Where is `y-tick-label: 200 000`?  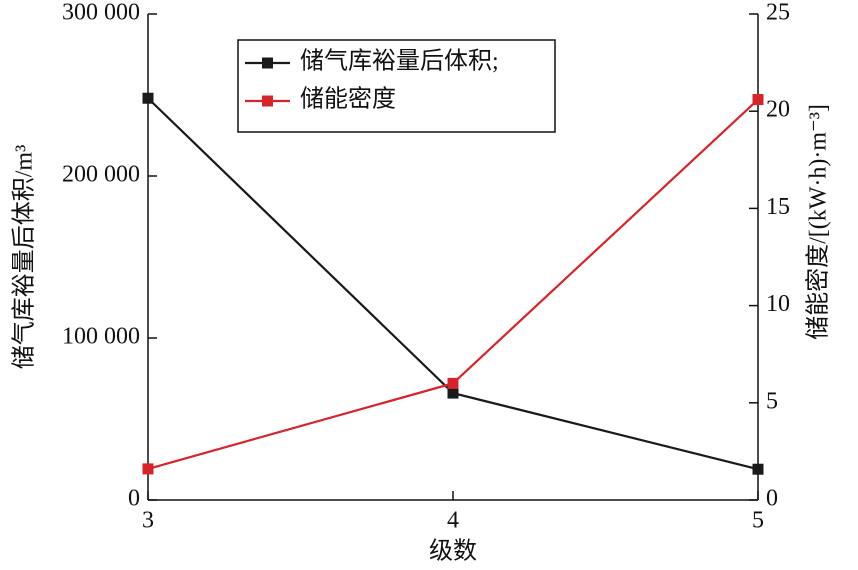 y-tick-label: 200 000 is located at coordinates (101, 175).